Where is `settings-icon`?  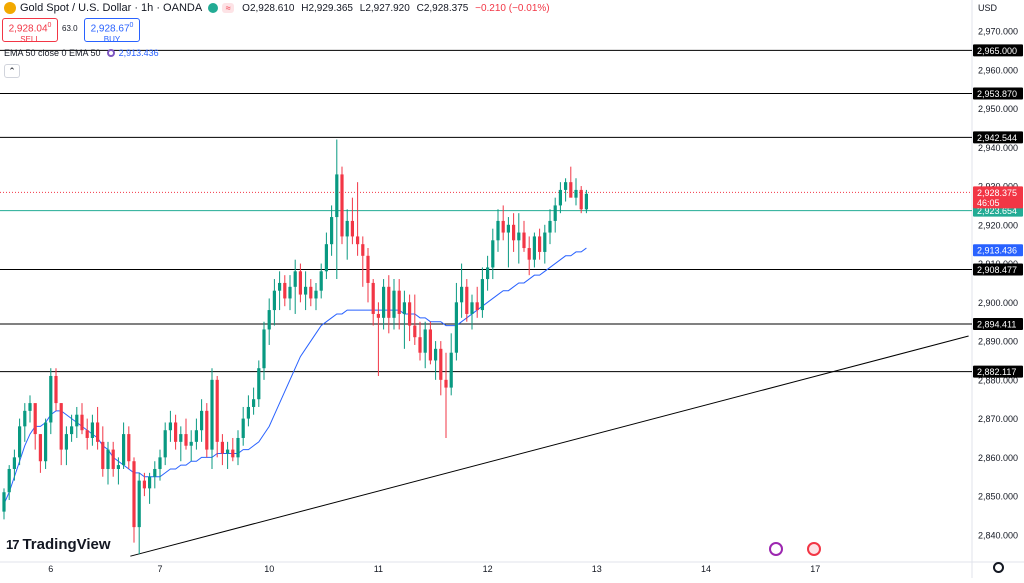
settings-icon is located at coordinates (998, 567).